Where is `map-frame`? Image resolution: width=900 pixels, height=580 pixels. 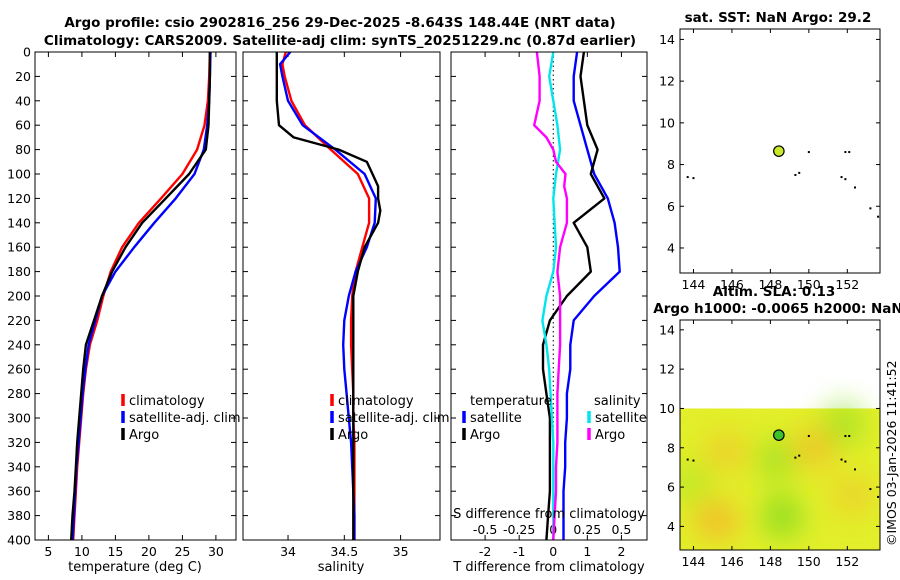
map-frame is located at coordinates (780, 151).